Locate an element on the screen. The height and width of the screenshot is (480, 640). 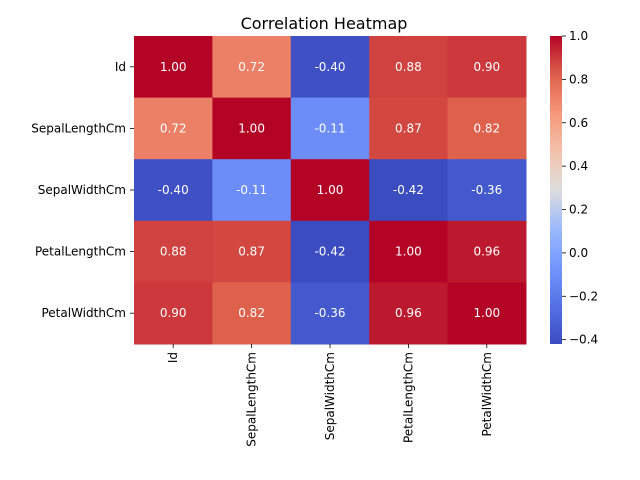
heatmap-cell-petalwidthcm-sepallengthcm is located at coordinates (252, 313).